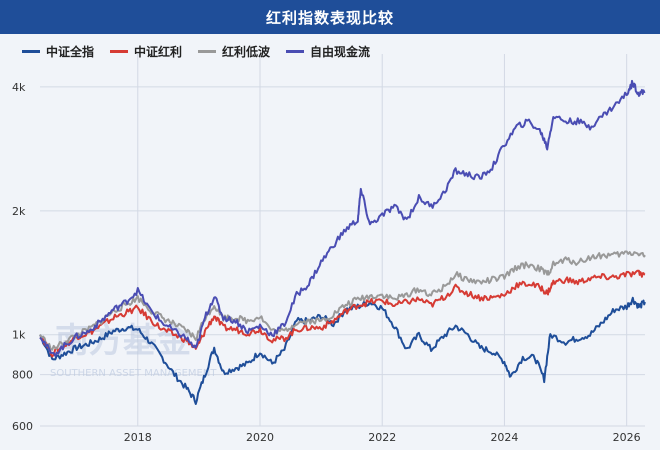 The width and height of the screenshot is (660, 450). Describe the element at coordinates (22, 426) in the screenshot. I see `y-tick-label: 600` at that location.